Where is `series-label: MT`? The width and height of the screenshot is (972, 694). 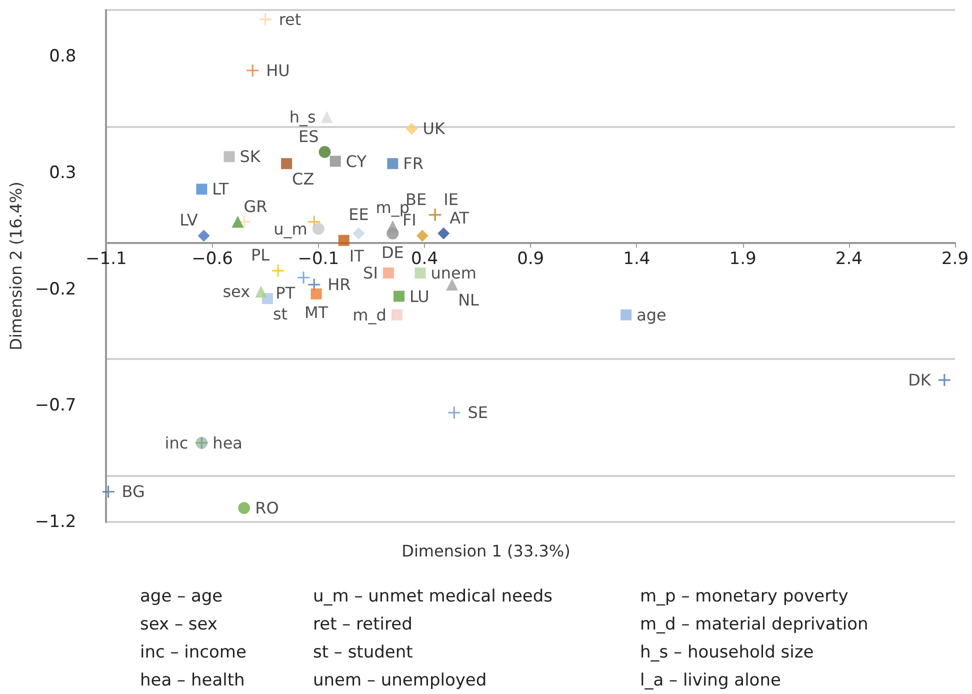 series-label: MT is located at coordinates (316, 312).